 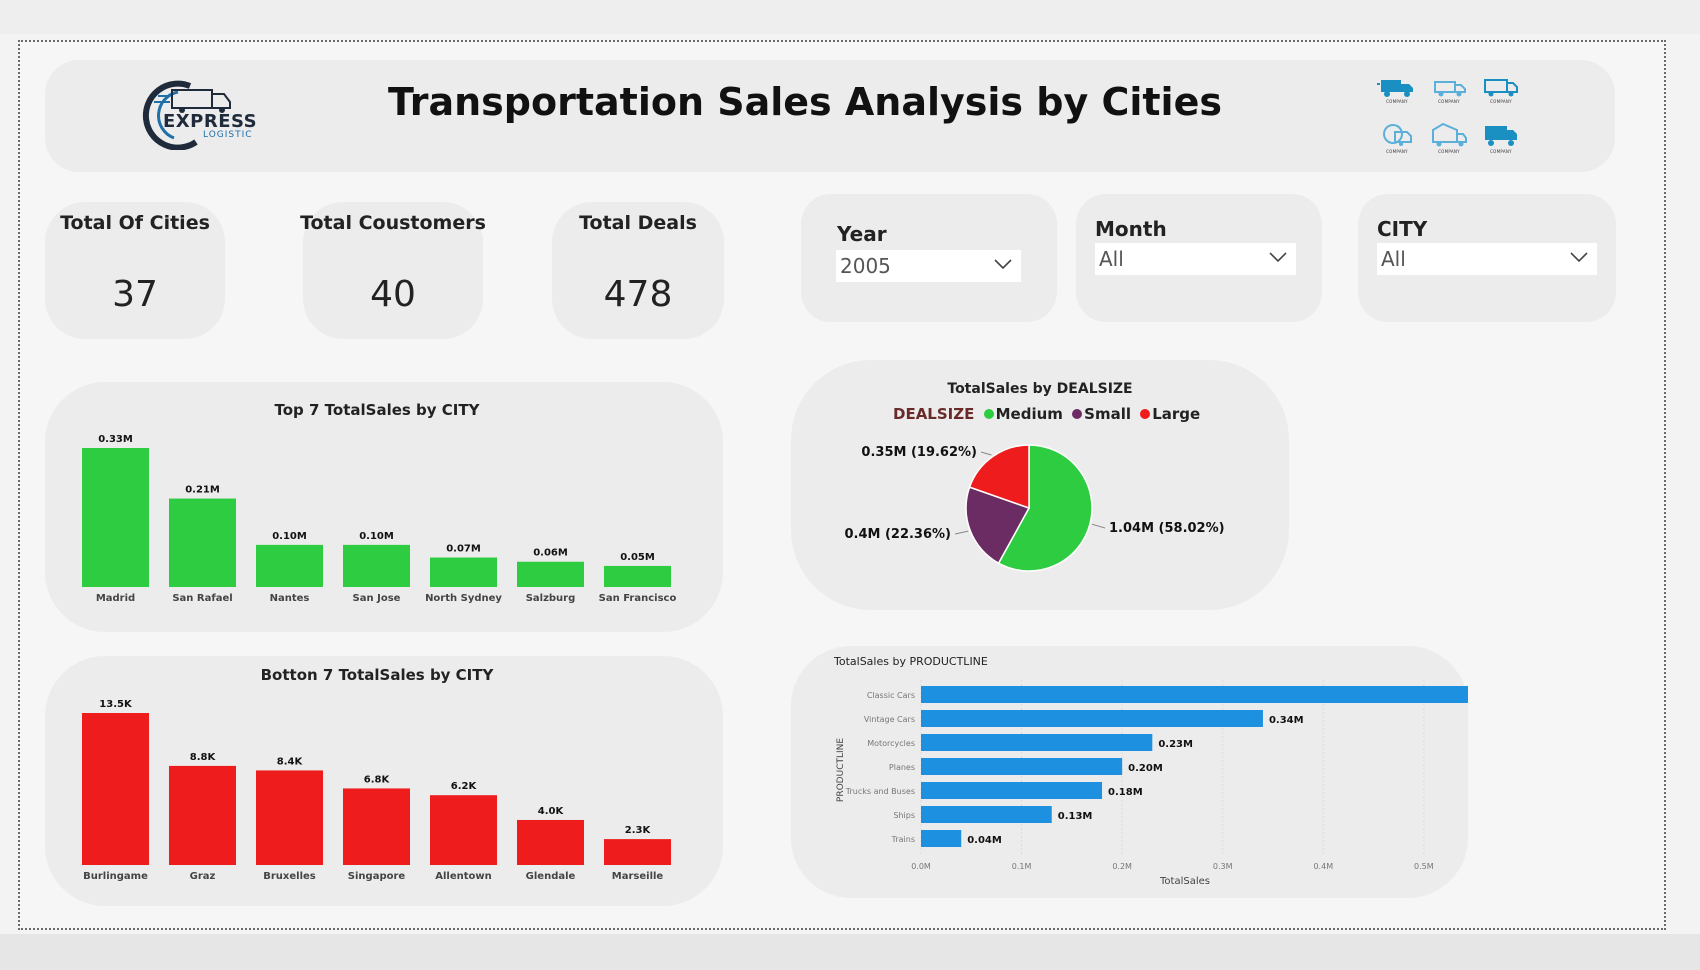 What do you see at coordinates (1323, 866) in the screenshot?
I see `pl-xtick-4: 0.4M` at bounding box center [1323, 866].